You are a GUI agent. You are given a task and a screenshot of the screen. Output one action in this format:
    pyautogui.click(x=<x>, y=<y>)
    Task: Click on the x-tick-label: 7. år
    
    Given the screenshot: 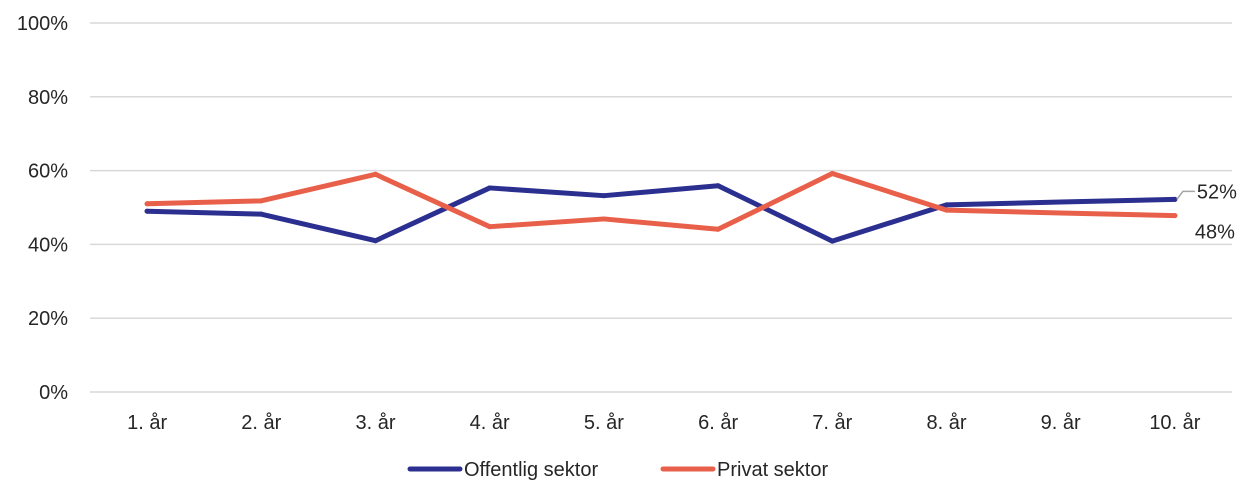 What is the action you would take?
    pyautogui.click(x=832, y=423)
    